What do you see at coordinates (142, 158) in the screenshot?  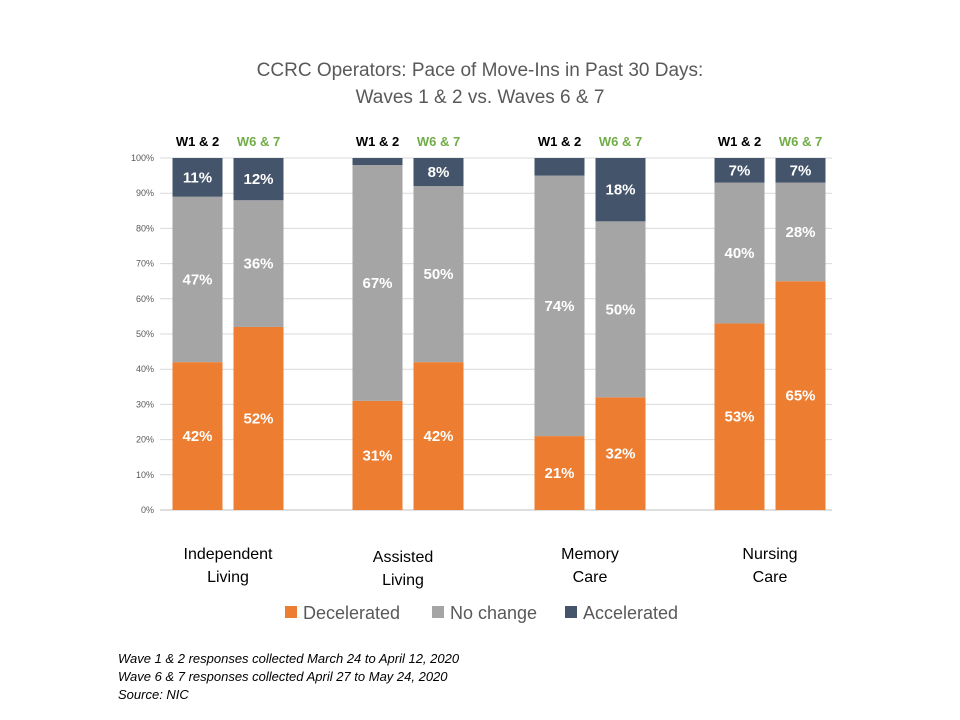 I see `y-tick-label: 100%` at bounding box center [142, 158].